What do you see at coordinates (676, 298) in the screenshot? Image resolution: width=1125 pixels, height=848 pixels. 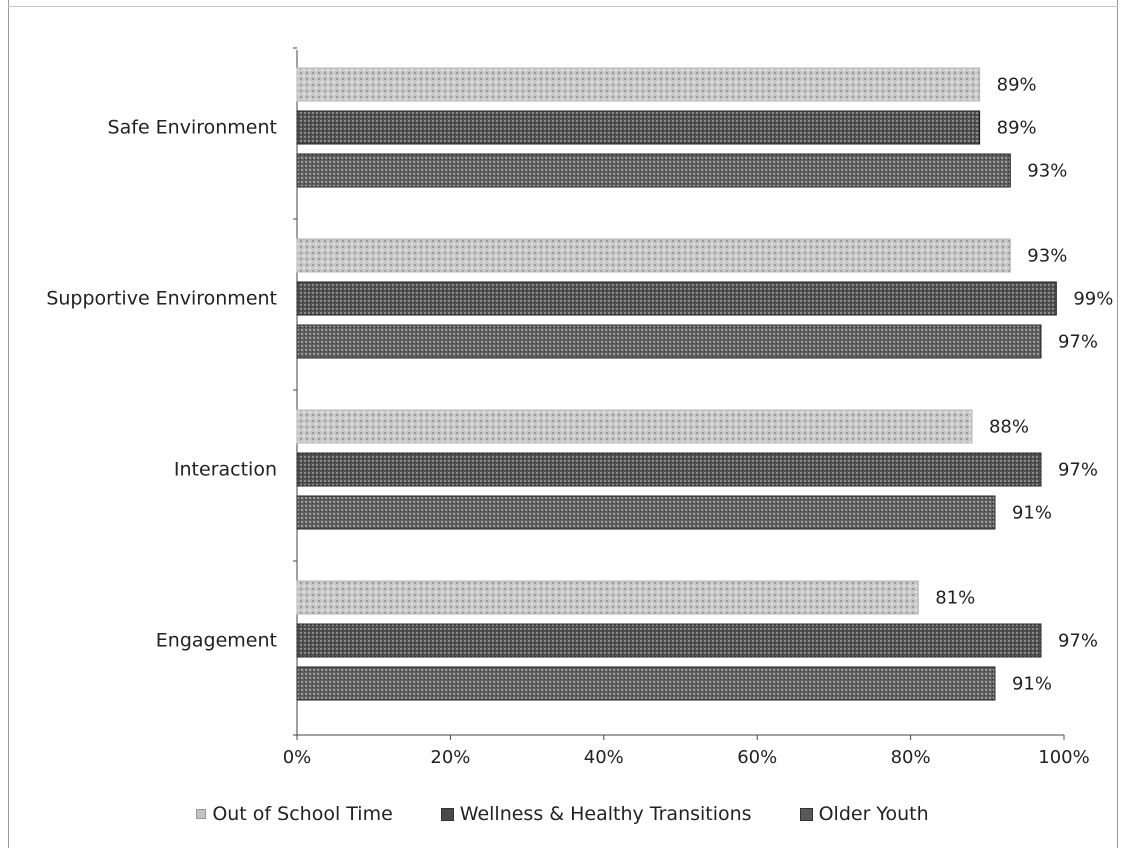 I see `bar-wellness-healthy-transitions-supportive-environment` at bounding box center [676, 298].